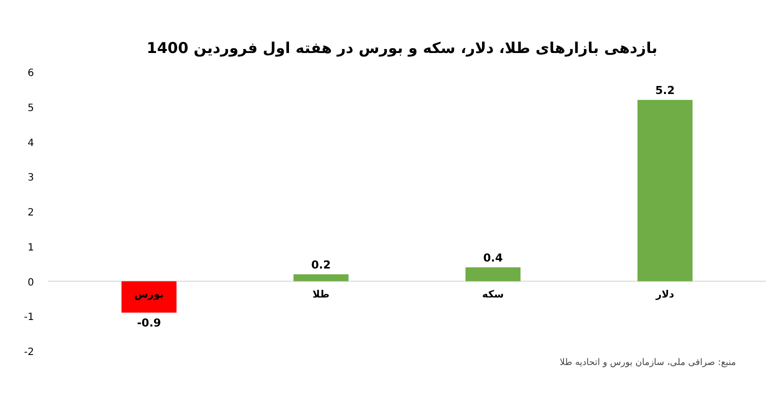 This screenshot has height=393, width=768. I want to click on y-tick-label: 4, so click(31, 143).